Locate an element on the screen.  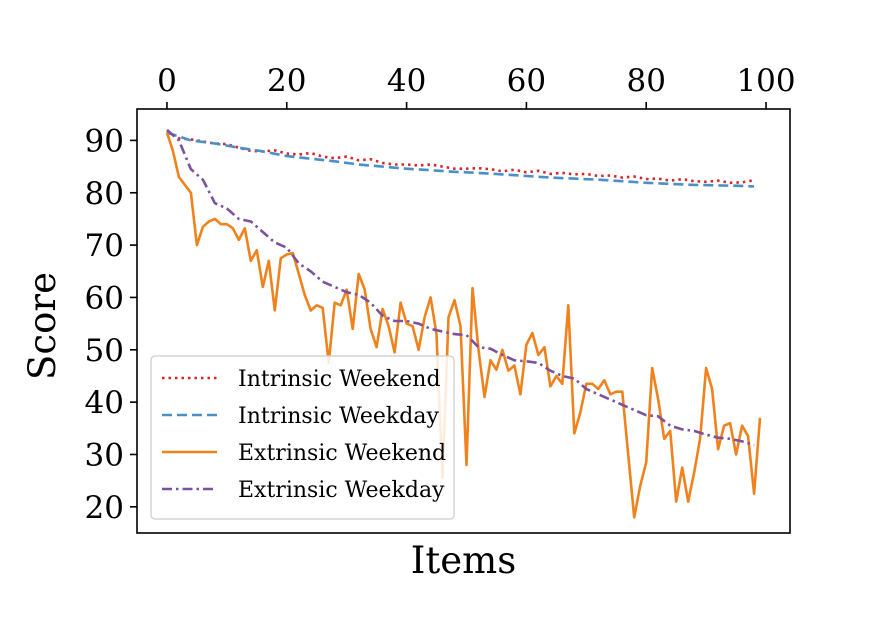
series-line-intrinsic-weekday is located at coordinates (460, 159).